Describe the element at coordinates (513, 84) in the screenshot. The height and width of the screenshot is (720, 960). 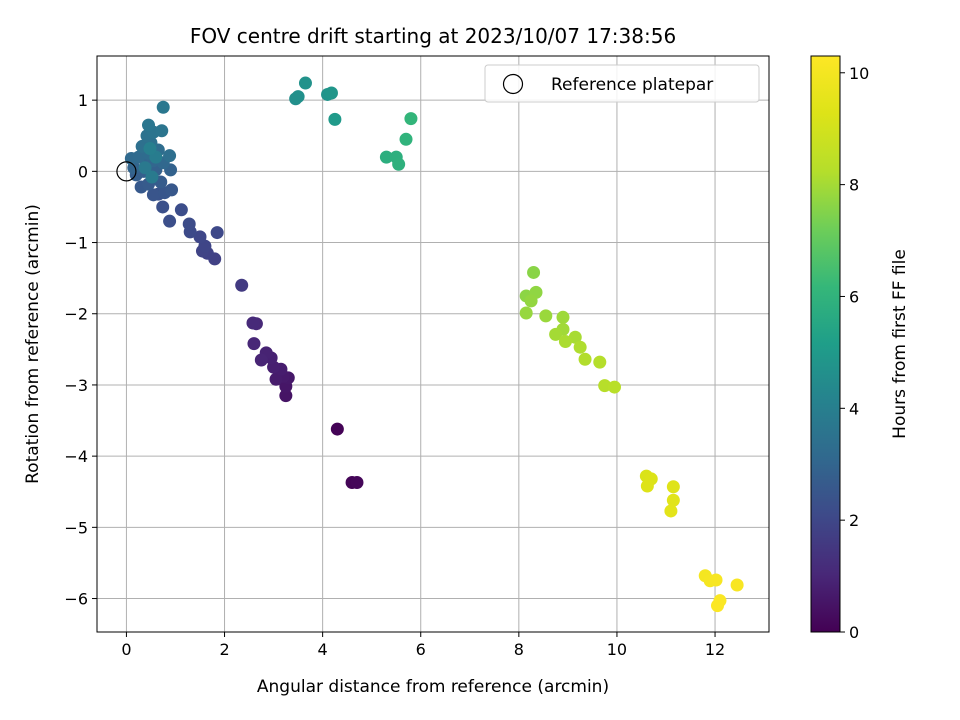
I see `legend-marker-reference-icon` at that location.